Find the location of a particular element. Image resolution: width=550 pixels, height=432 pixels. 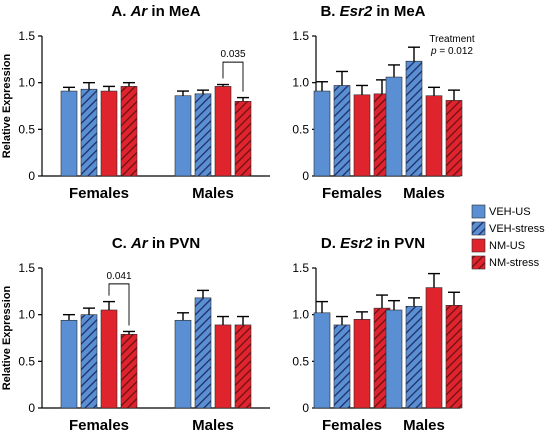

legend: VEH-US VEH-stress NM-US NM-stress is located at coordinates (508, 237).